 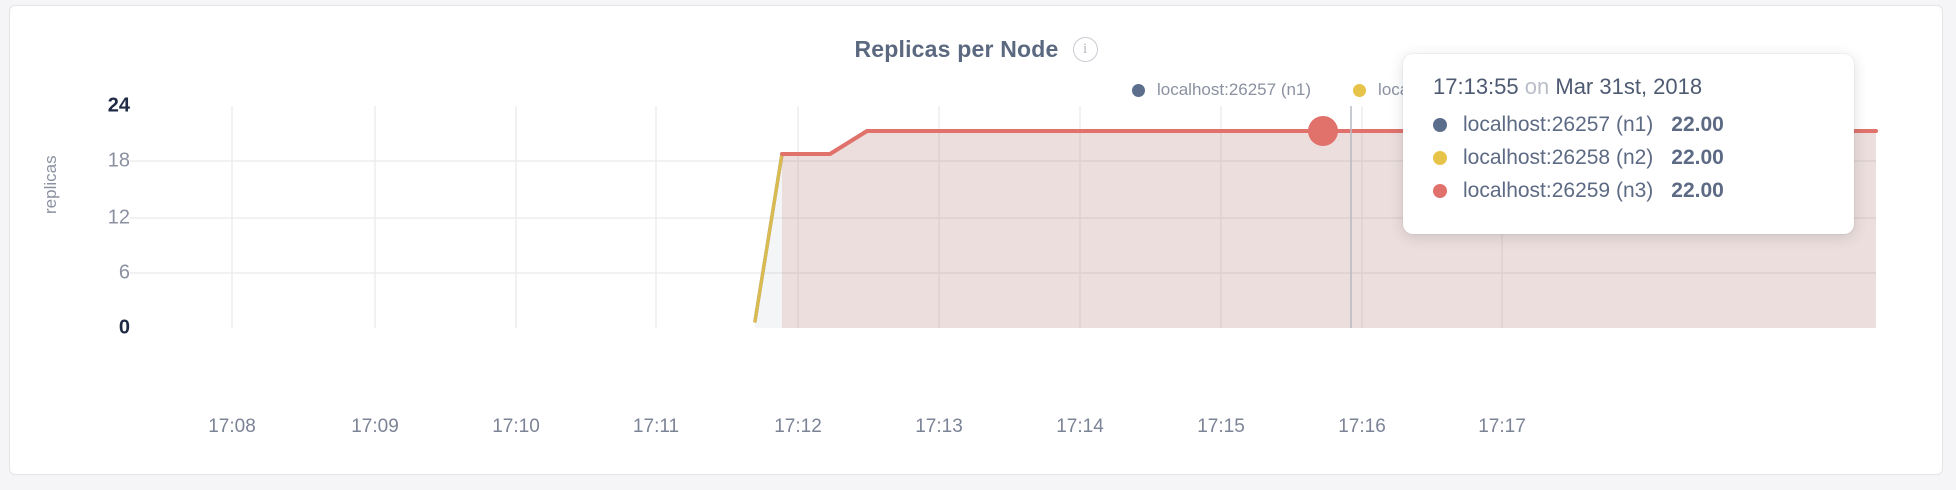 What do you see at coordinates (798, 426) in the screenshot?
I see `x-tick-1712: 17:12` at bounding box center [798, 426].